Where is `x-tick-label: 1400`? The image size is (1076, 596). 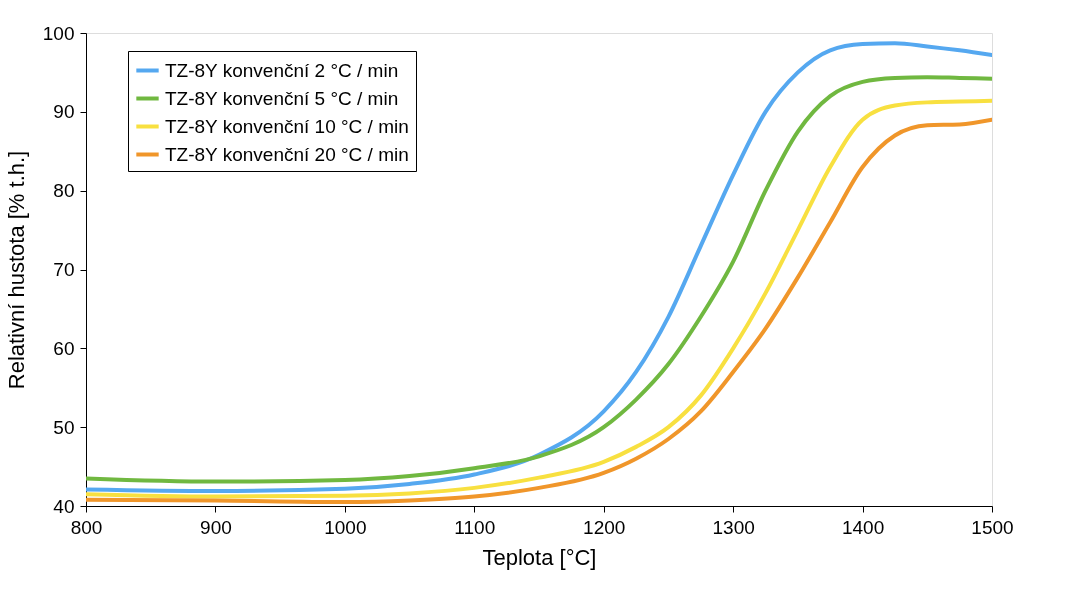
x-tick-label: 1400 is located at coordinates (863, 527).